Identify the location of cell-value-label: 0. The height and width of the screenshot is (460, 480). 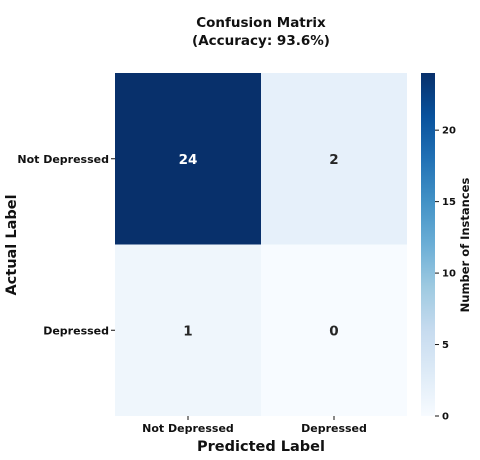
(333, 331).